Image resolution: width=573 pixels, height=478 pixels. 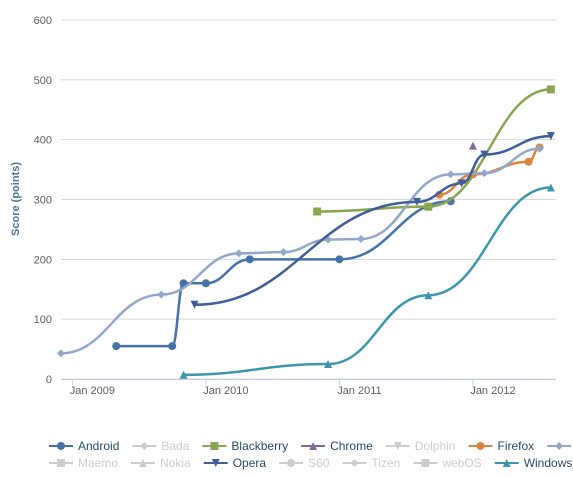 I want to click on series-blackberry, so click(x=434, y=150).